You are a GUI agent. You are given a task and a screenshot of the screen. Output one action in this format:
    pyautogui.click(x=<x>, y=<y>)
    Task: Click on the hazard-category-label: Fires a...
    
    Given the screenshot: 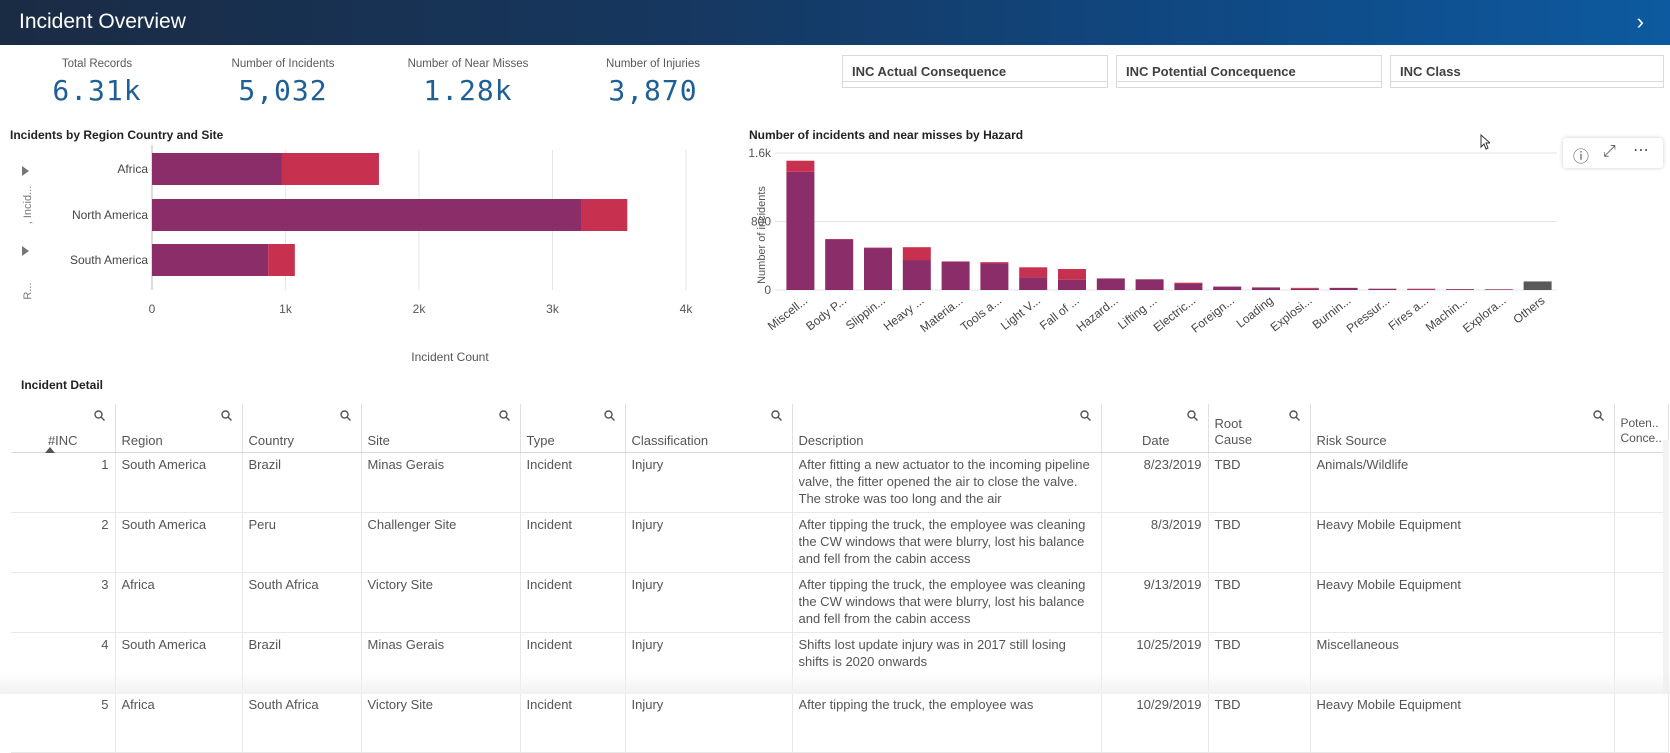 What is the action you would take?
    pyautogui.click(x=1408, y=313)
    